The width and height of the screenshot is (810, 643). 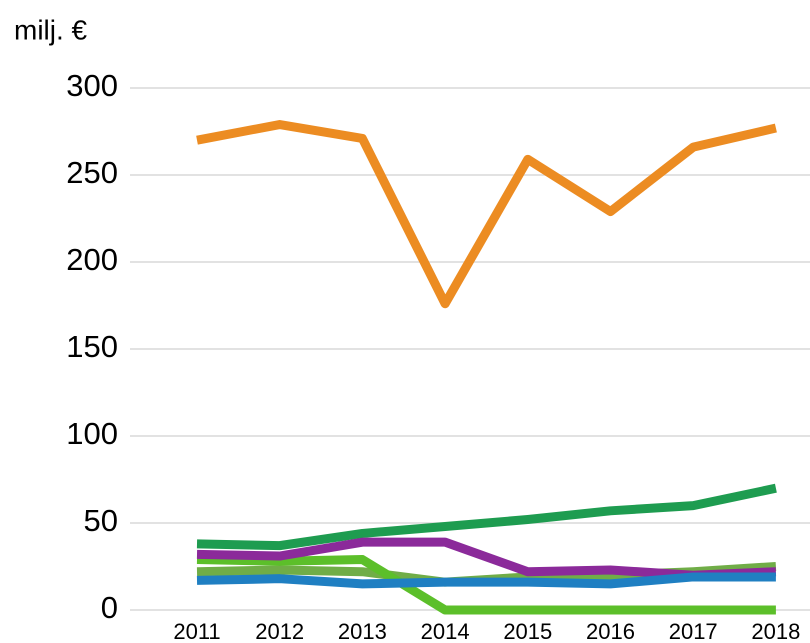 What do you see at coordinates (92, 346) in the screenshot?
I see `y-tick-label: 150` at bounding box center [92, 346].